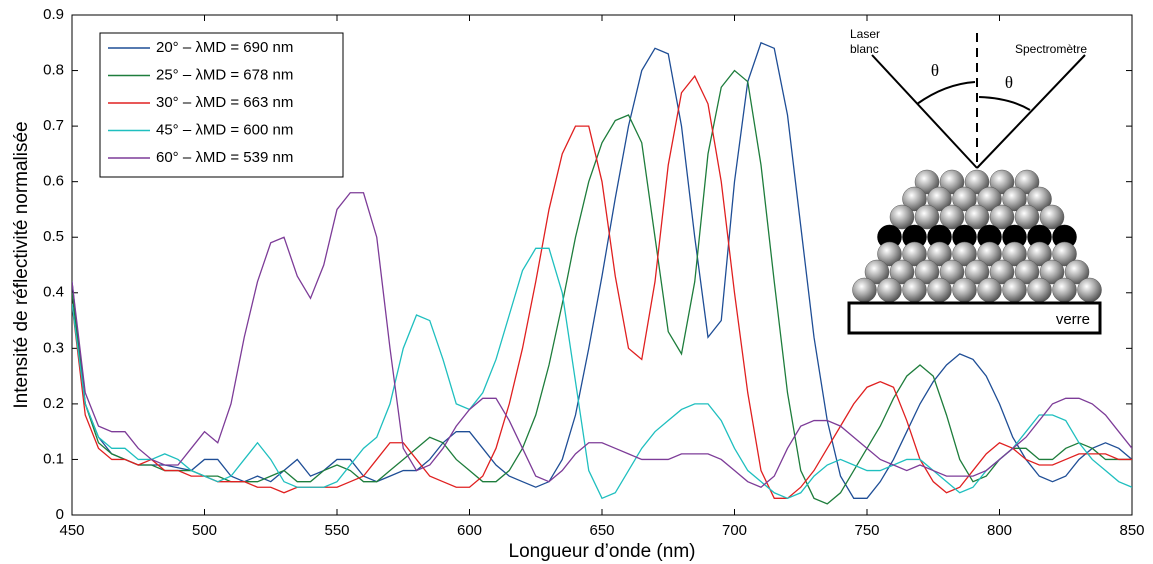 The height and width of the screenshot is (564, 1153). What do you see at coordinates (53, 347) in the screenshot?
I see `y-tick-label: 0.3` at bounding box center [53, 347].